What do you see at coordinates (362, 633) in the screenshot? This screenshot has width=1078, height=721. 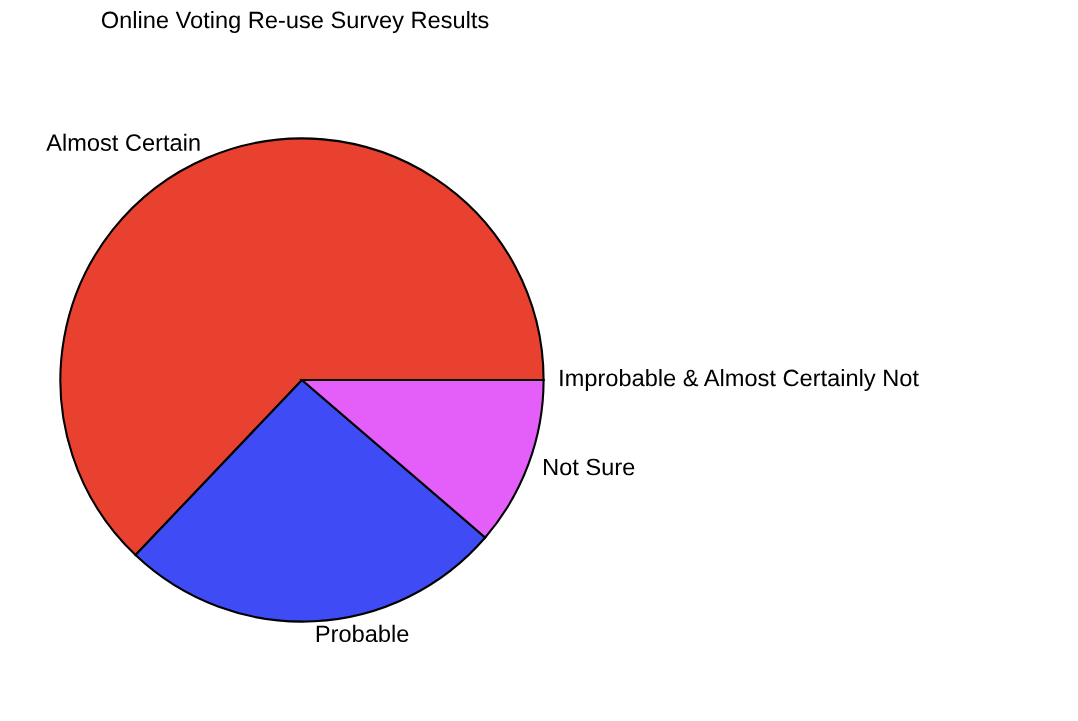 I see `slice-label: Probable` at bounding box center [362, 633].